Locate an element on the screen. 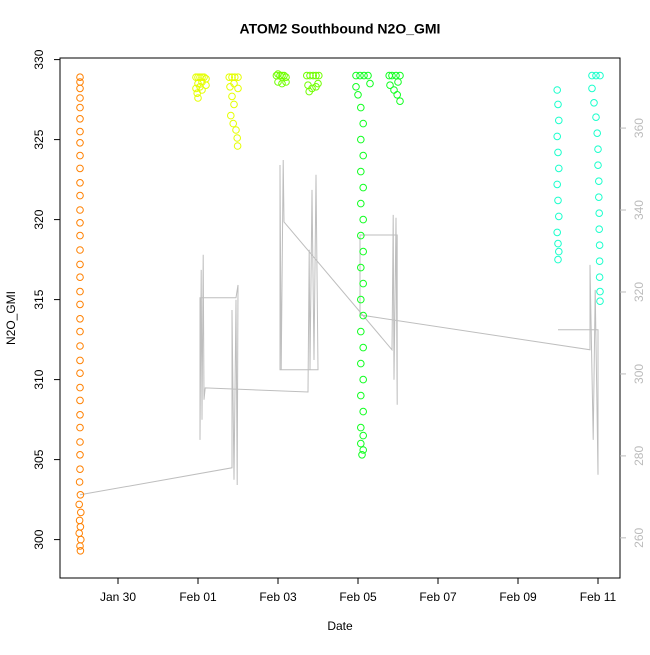 The width and height of the screenshot is (650, 655). y2-tick-label: 280 is located at coordinates (639, 456).